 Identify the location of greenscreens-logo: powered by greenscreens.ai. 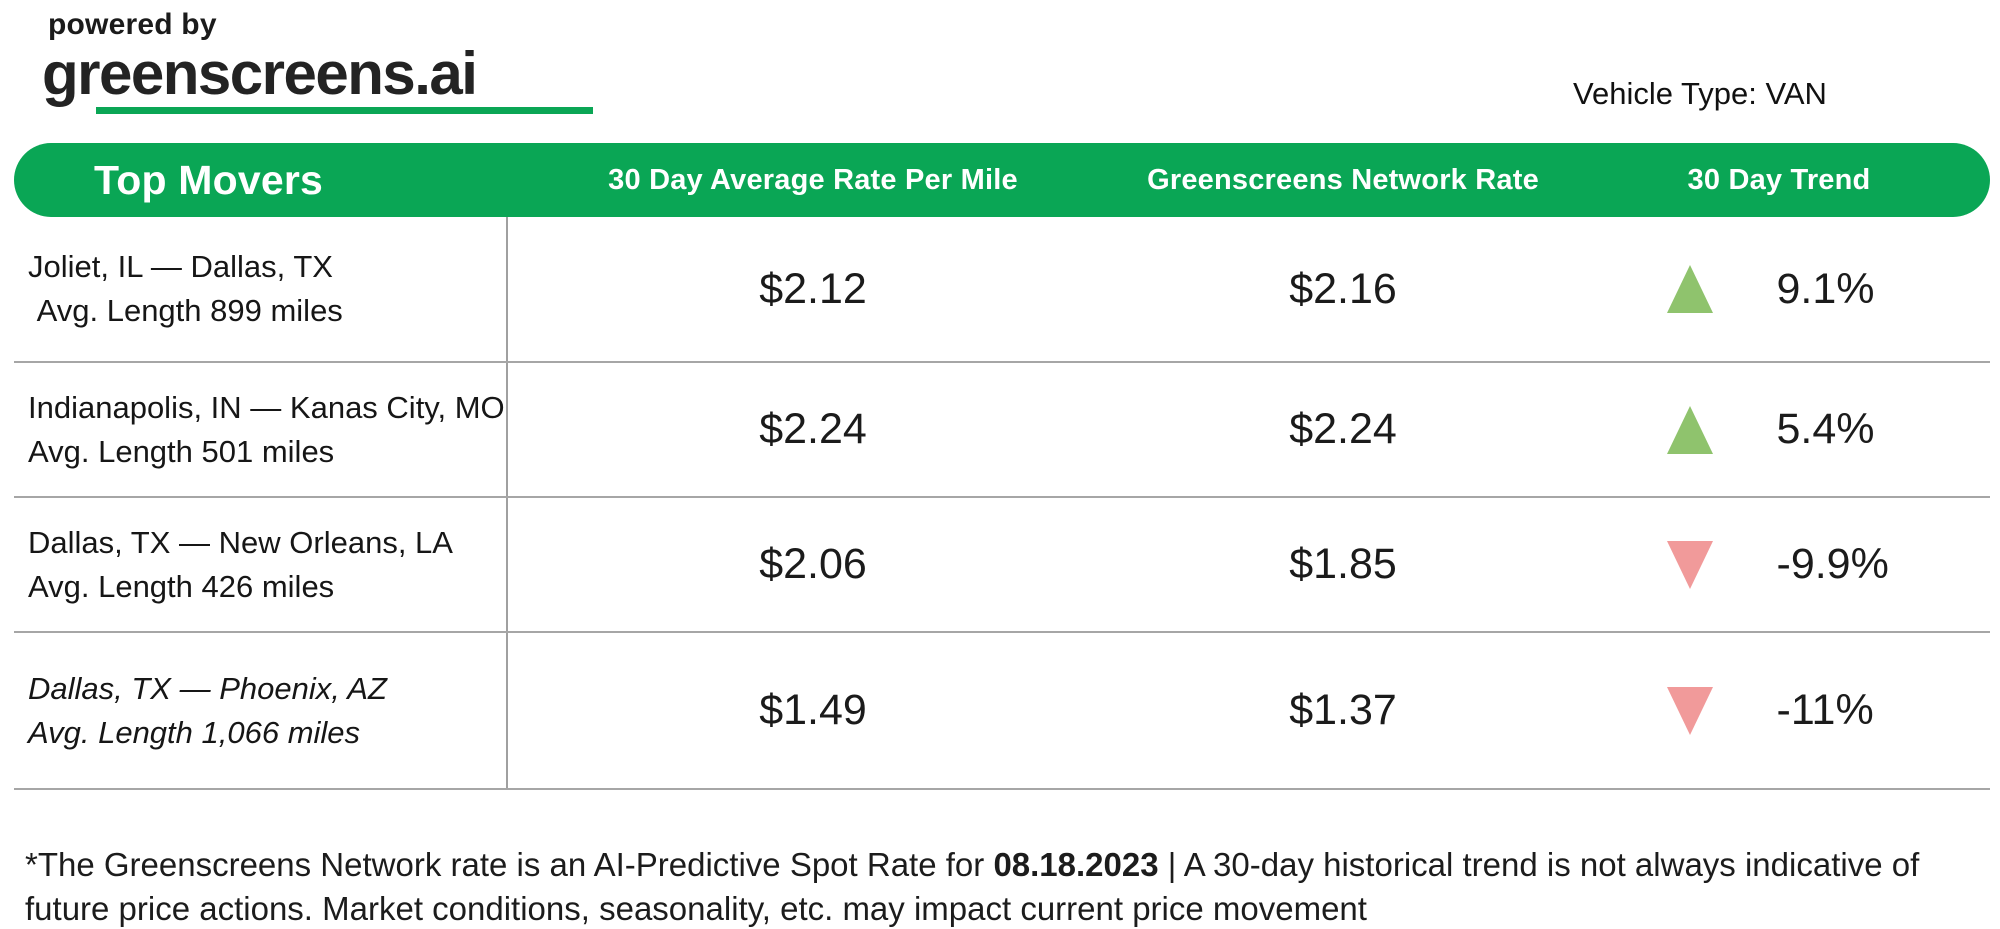
(317, 61).